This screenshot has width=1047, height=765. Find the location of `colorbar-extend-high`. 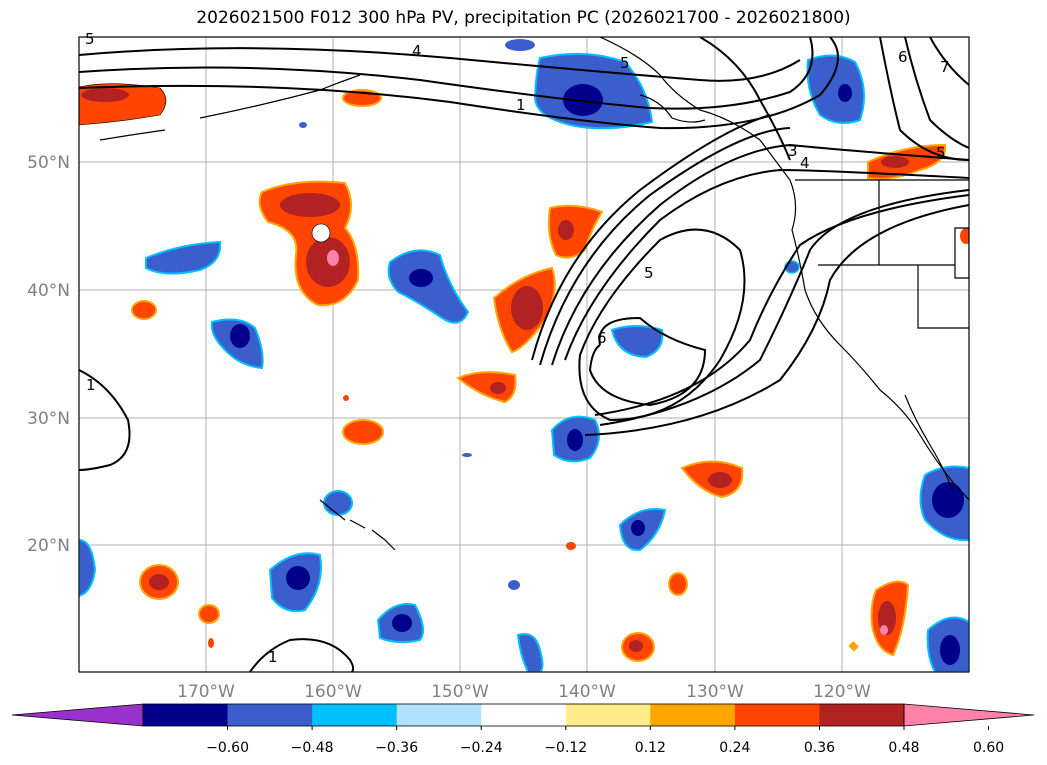

colorbar-extend-high is located at coordinates (969, 715).